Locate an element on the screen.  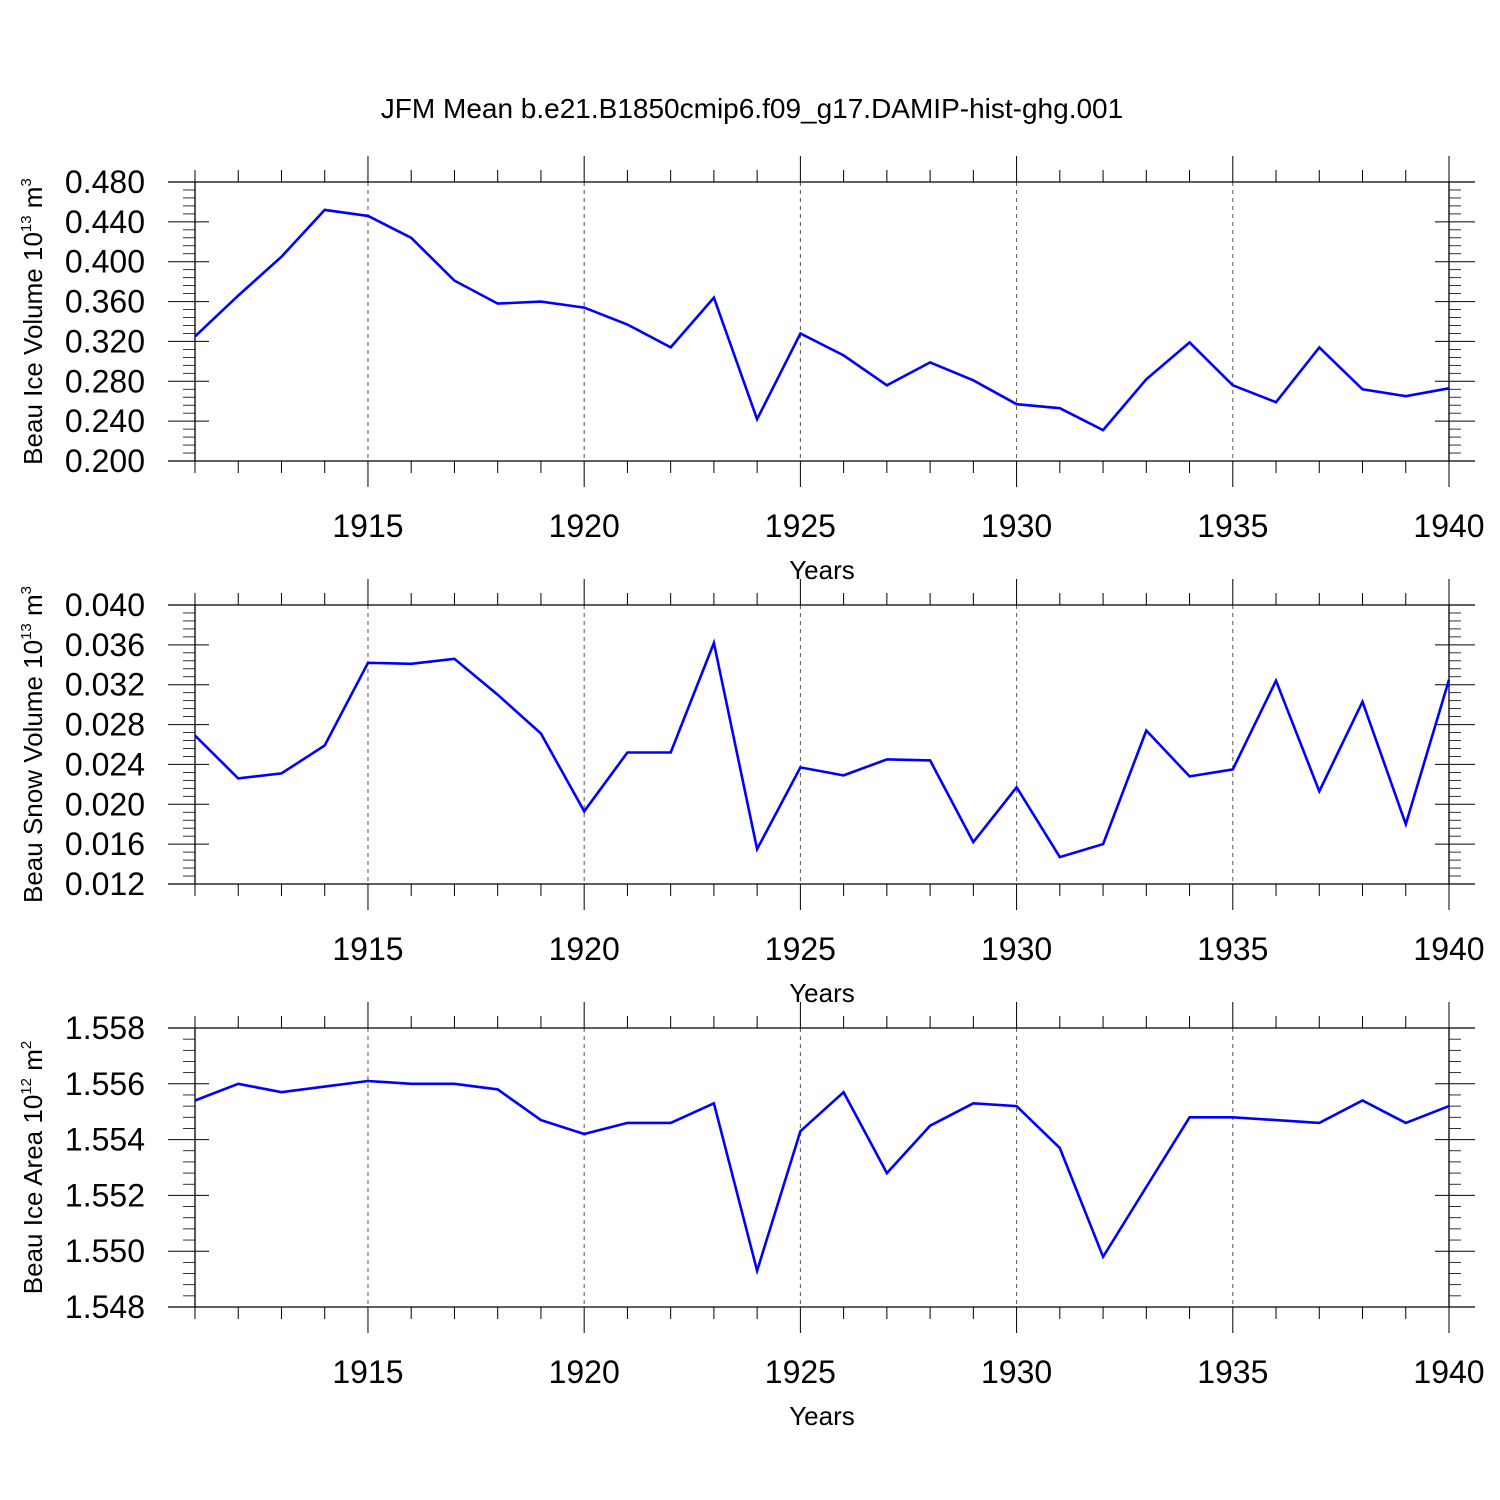
y-tick-label: 0.360 is located at coordinates (105, 302).